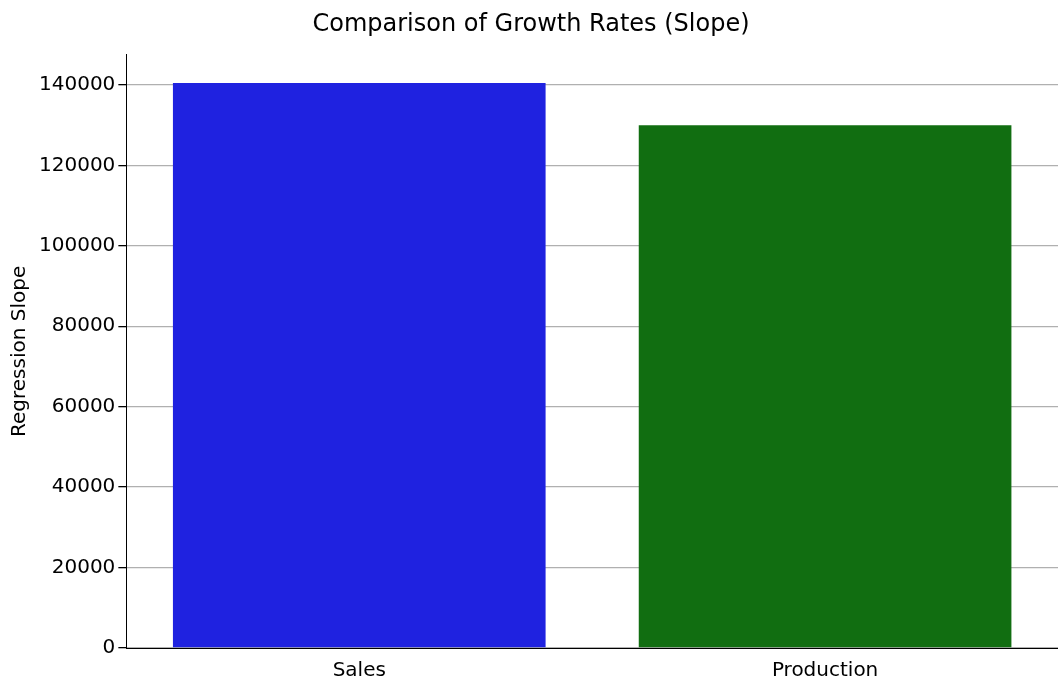 This screenshot has width=1058, height=690. What do you see at coordinates (18, 351) in the screenshot?
I see `y-axis-title: Regression Slope` at bounding box center [18, 351].